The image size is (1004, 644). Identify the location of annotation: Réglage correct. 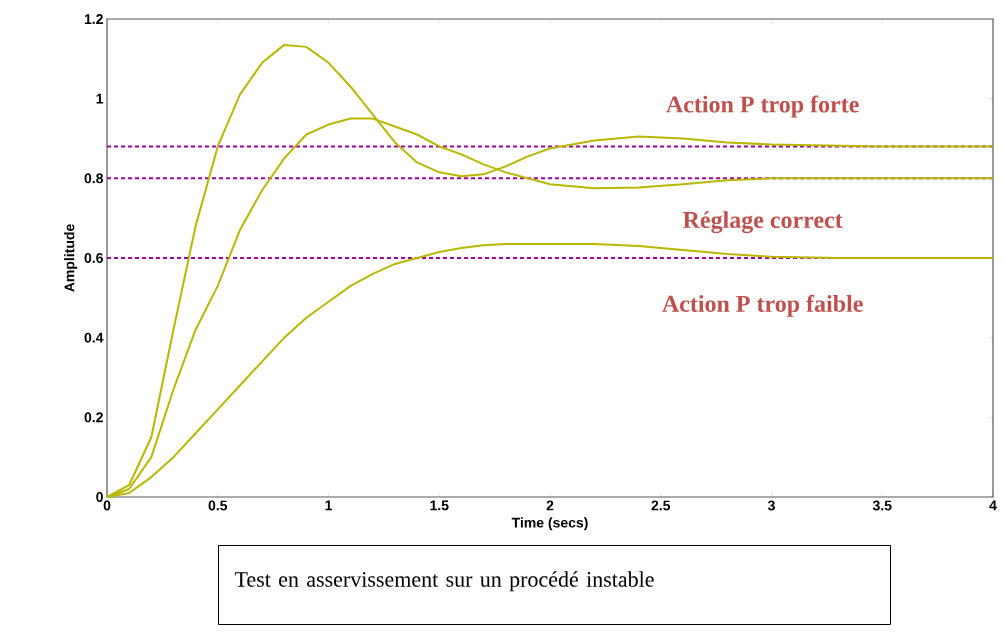
(762, 222).